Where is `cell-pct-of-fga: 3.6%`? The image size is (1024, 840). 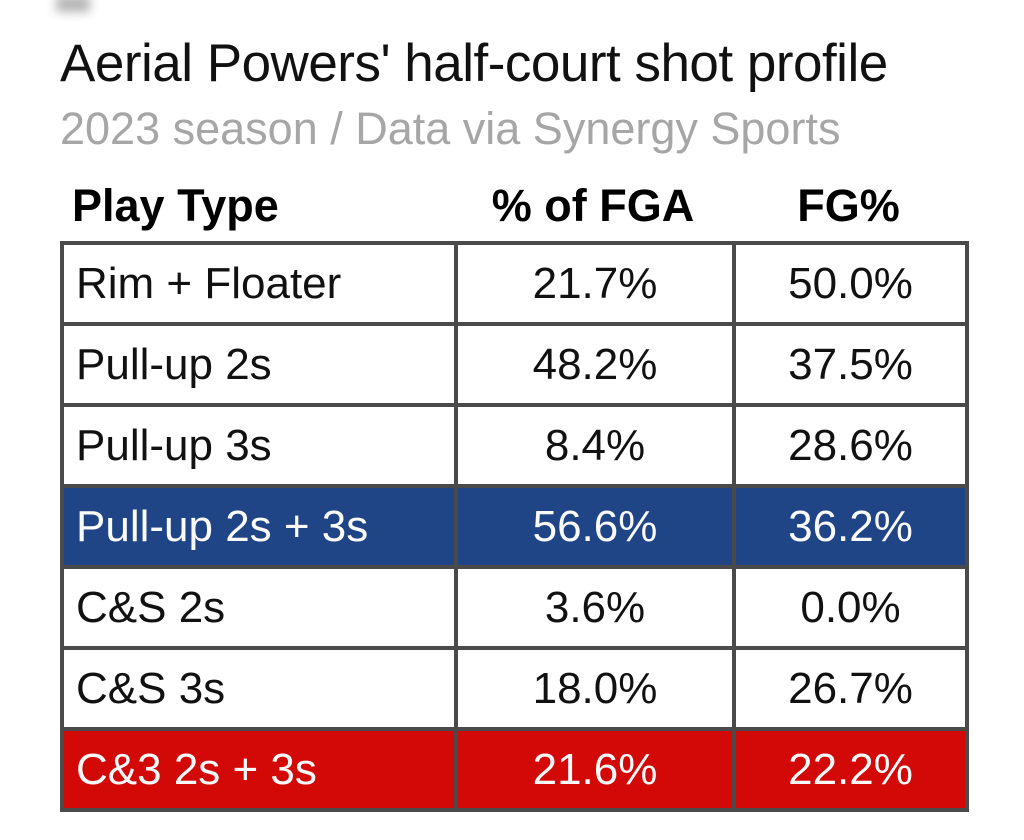 cell-pct-of-fga: 3.6% is located at coordinates (595, 608).